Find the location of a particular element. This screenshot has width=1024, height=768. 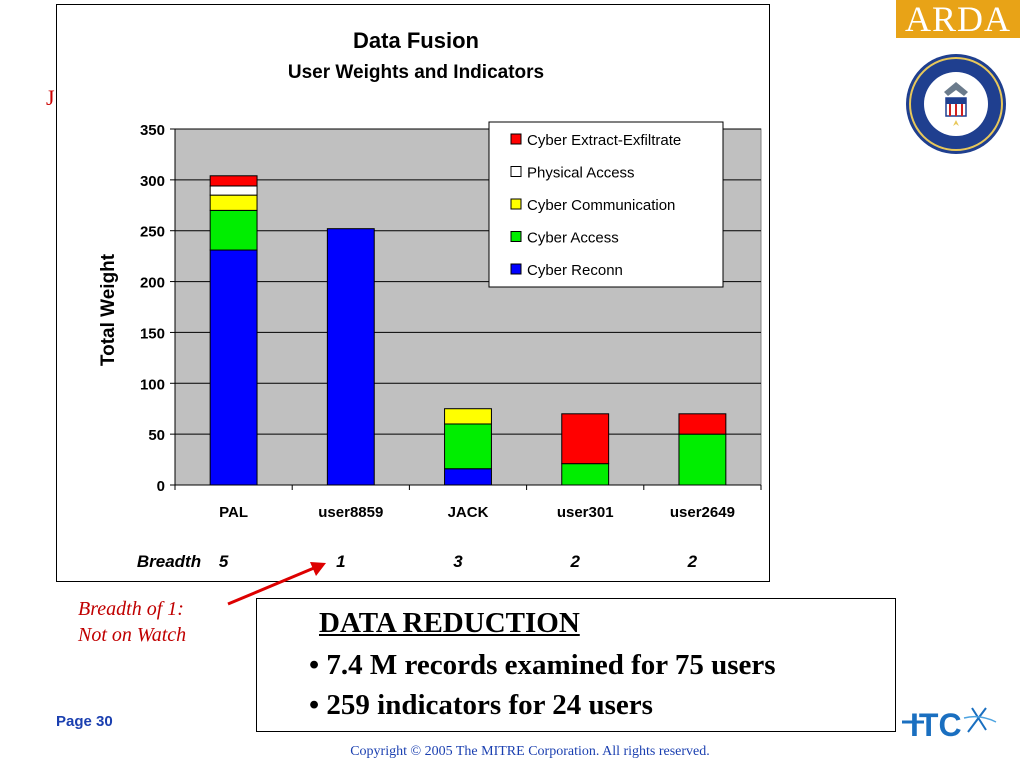

breadth-value: 3 is located at coordinates (458, 561).